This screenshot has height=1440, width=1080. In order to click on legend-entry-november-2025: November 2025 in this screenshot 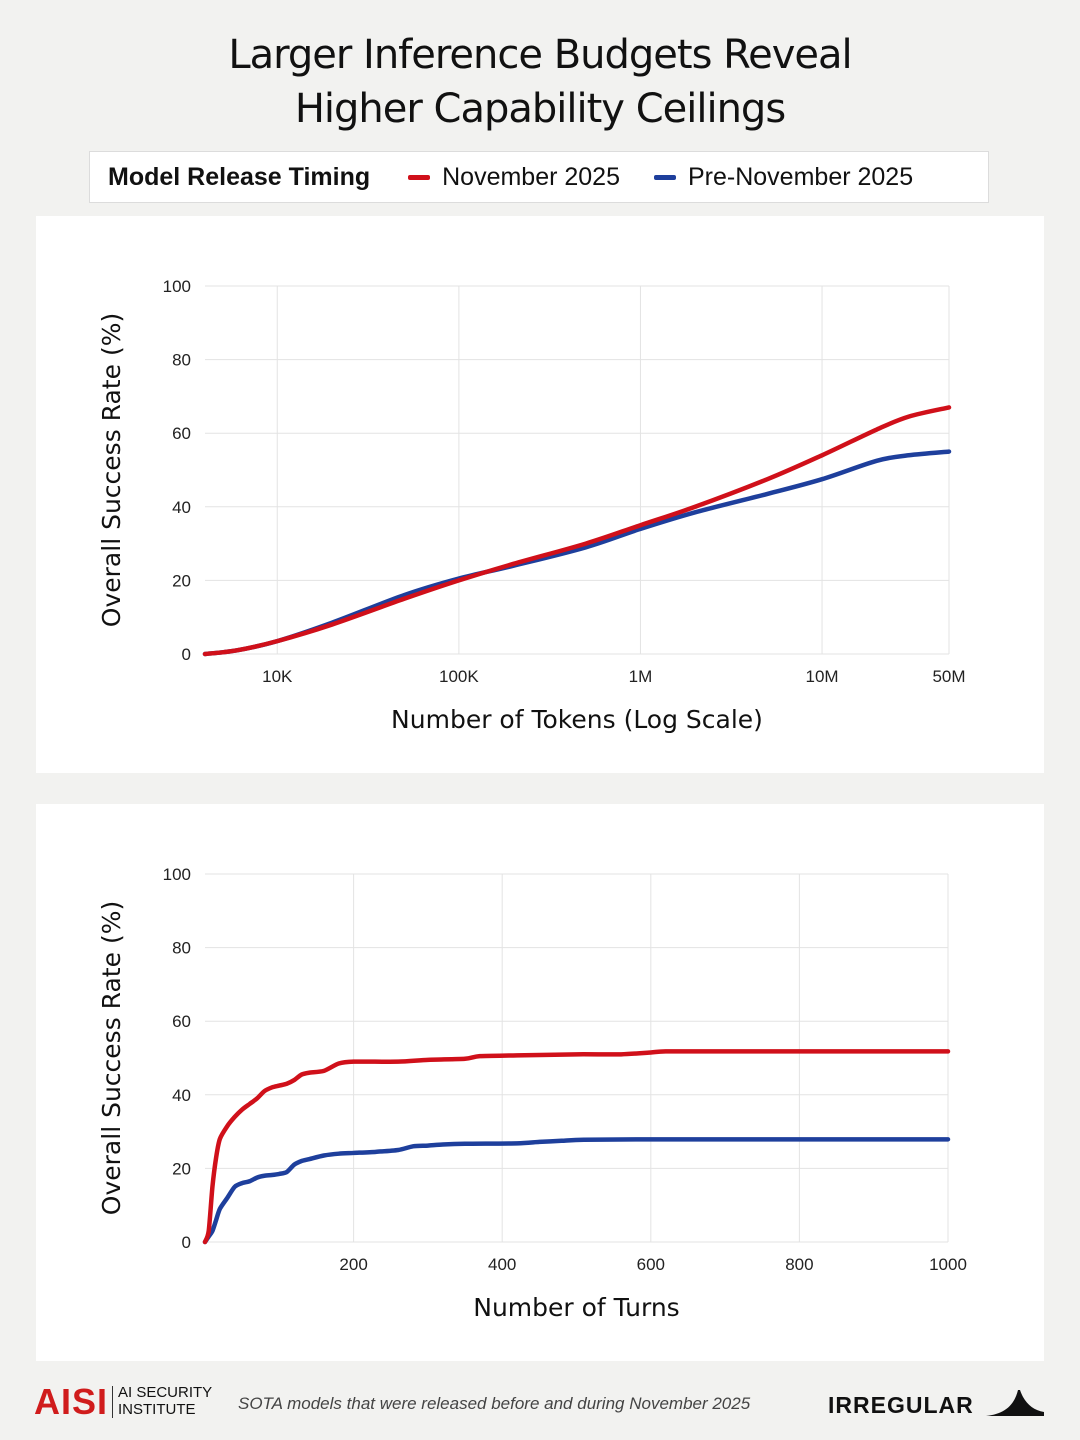, I will do `click(514, 177)`.